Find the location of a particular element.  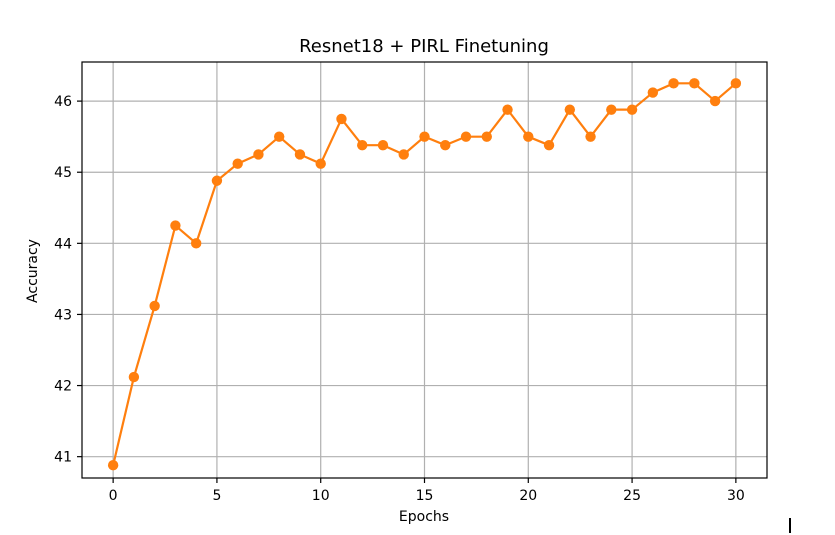

y-tick-label: 43 is located at coordinates (63, 315).